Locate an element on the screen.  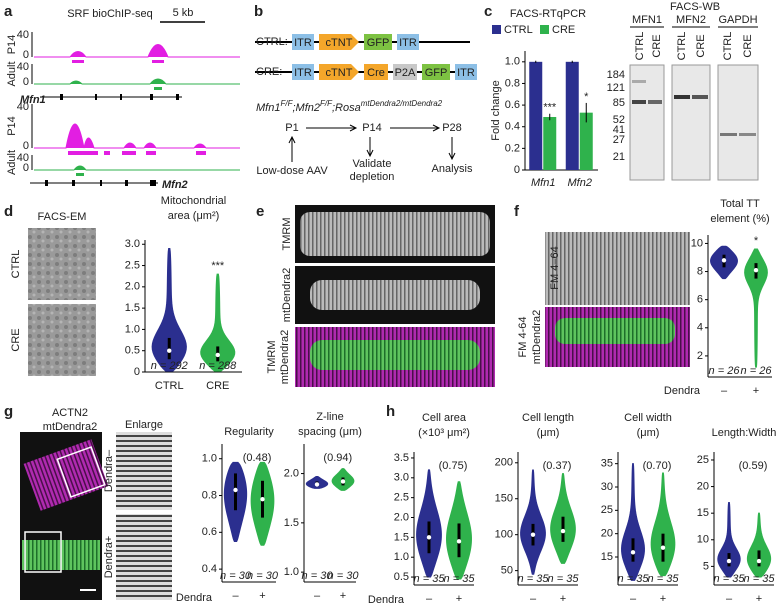
legend-label: CRE is located at coordinates (563, 30).